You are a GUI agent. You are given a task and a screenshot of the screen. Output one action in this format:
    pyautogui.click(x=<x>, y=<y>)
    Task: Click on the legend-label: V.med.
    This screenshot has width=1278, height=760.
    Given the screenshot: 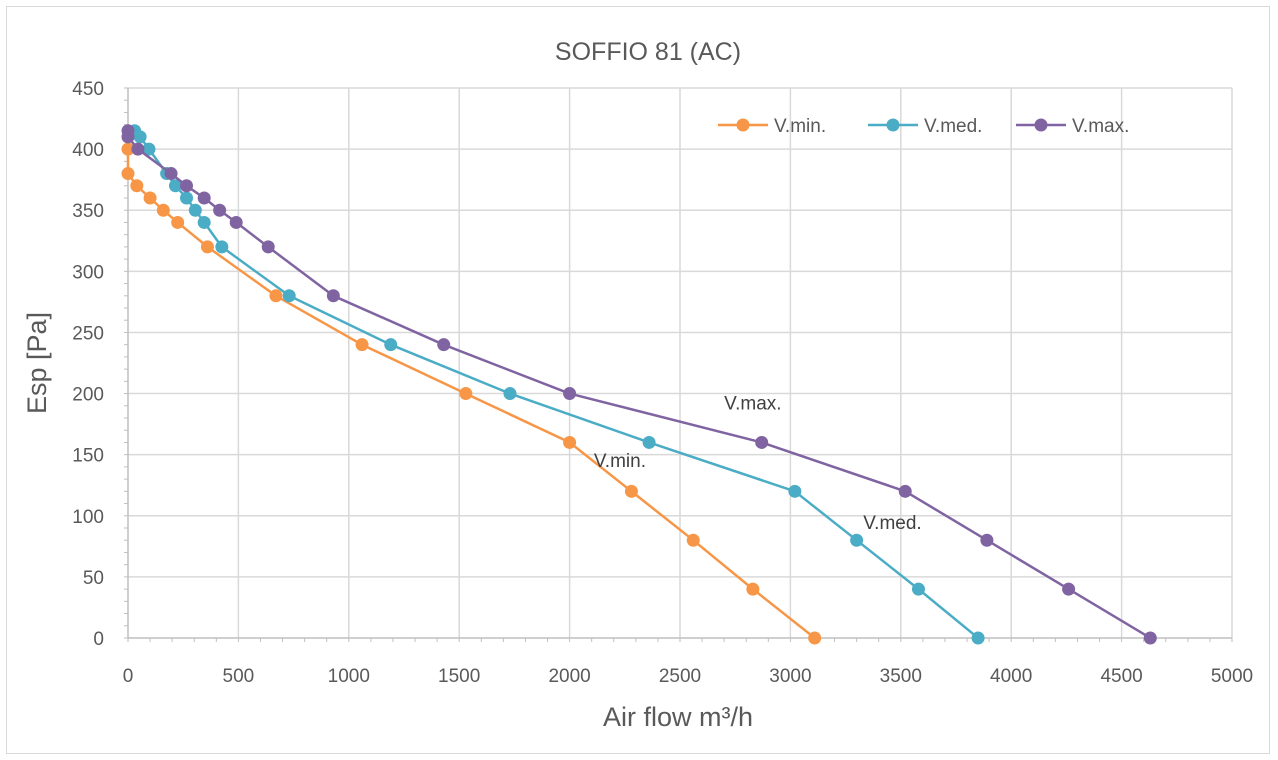 What is the action you would take?
    pyautogui.click(x=953, y=126)
    